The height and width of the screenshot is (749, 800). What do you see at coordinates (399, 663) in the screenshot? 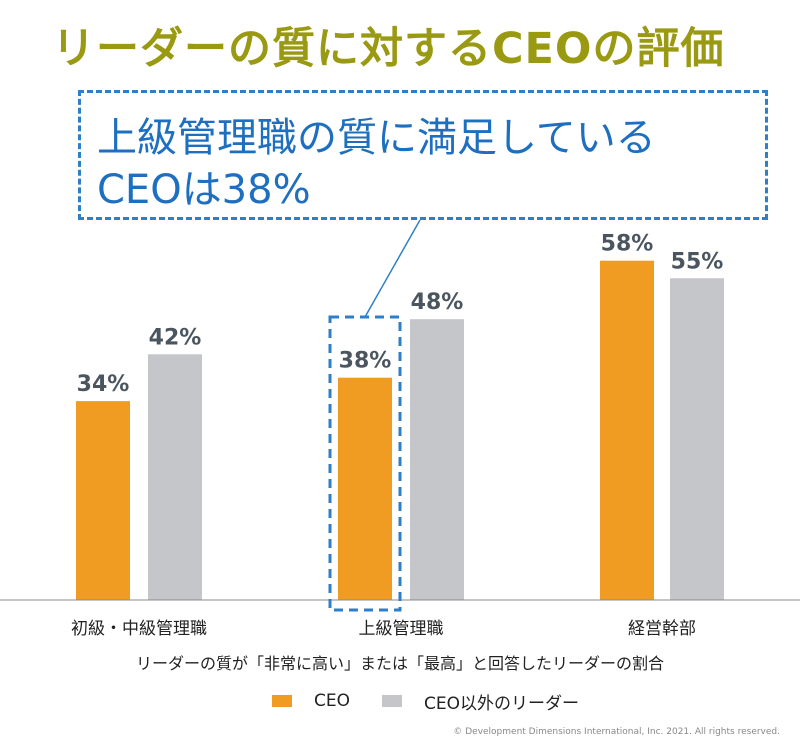
I see `chart-note: リーダーの質が「非常に高い」または「最高」と回答したリーダーの割合` at bounding box center [399, 663].